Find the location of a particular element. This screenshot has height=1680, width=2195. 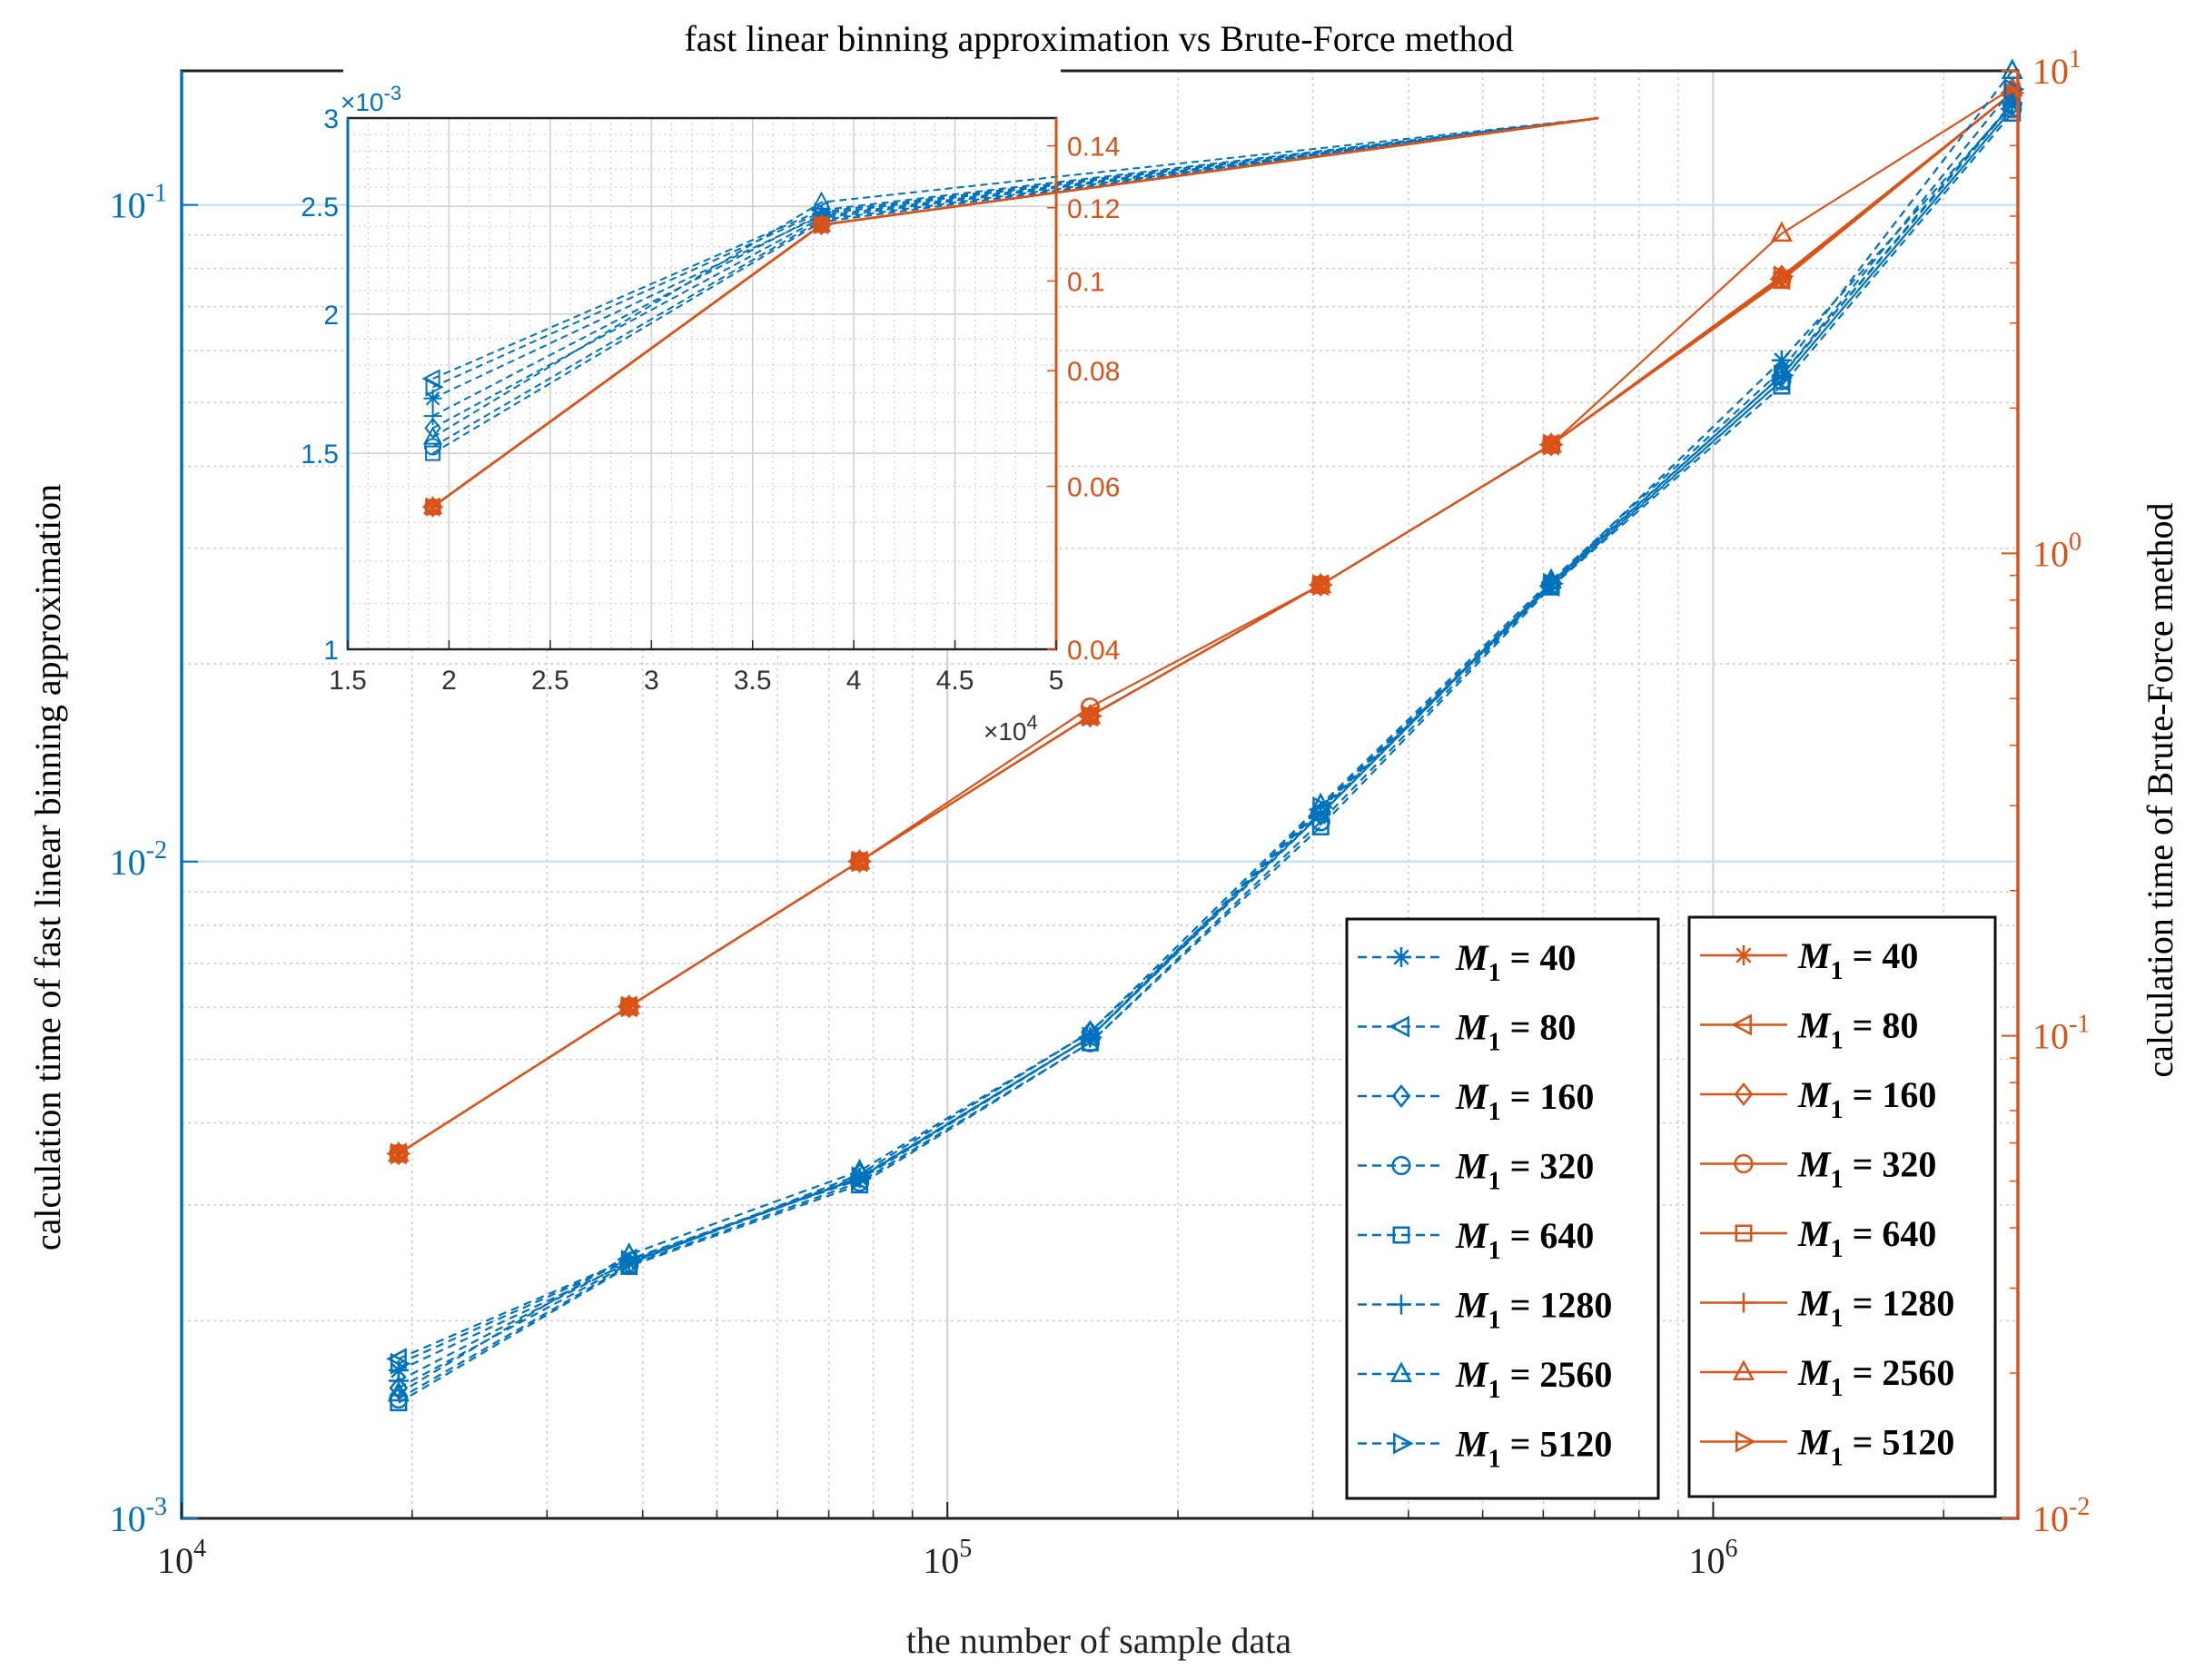

y-right-tick-label: 10¹ is located at coordinates (2056, 68).